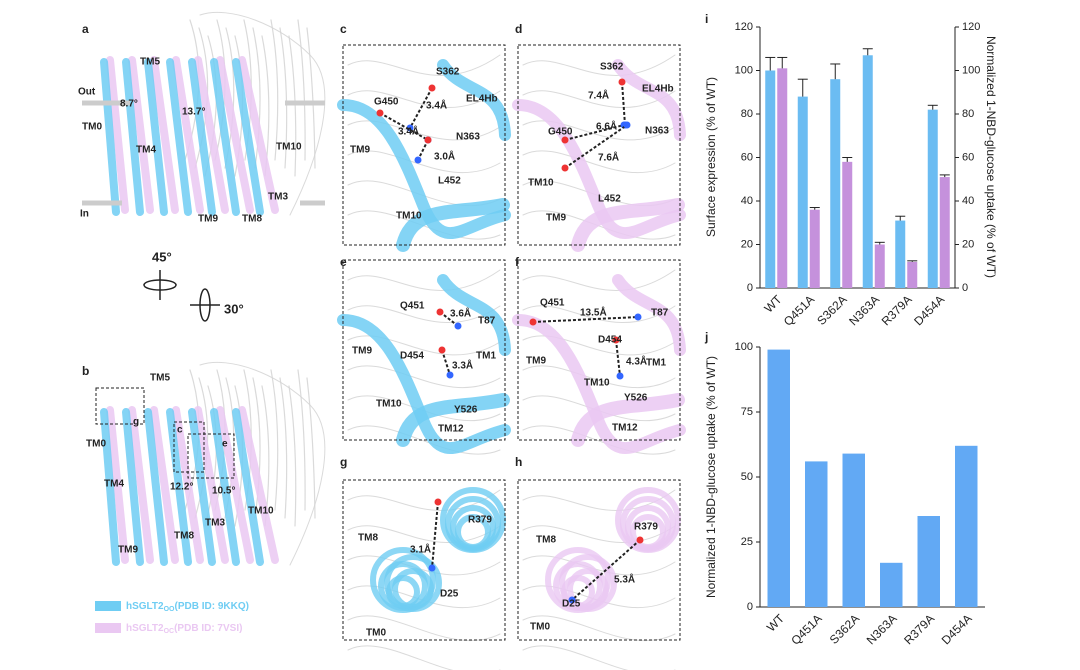 The height and width of the screenshot is (670, 1080). I want to click on annotation: 7.6Å, so click(608, 157).